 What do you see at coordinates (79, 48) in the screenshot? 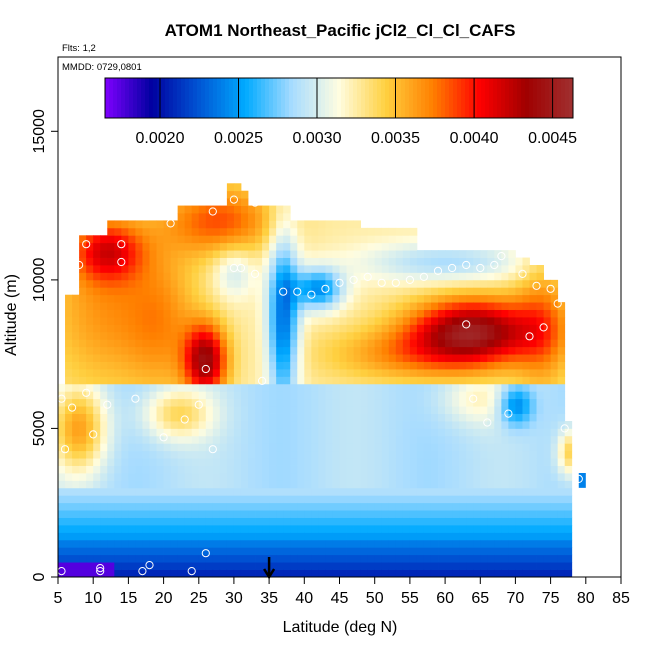
I see `flights-label: Flts: 1,2` at bounding box center [79, 48].